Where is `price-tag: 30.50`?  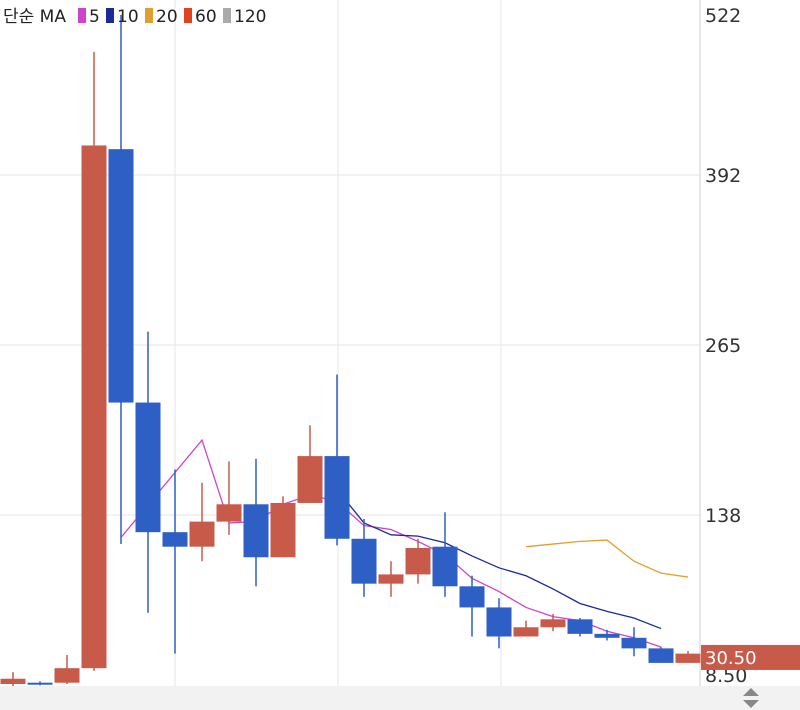
price-tag: 30.50 is located at coordinates (750, 657).